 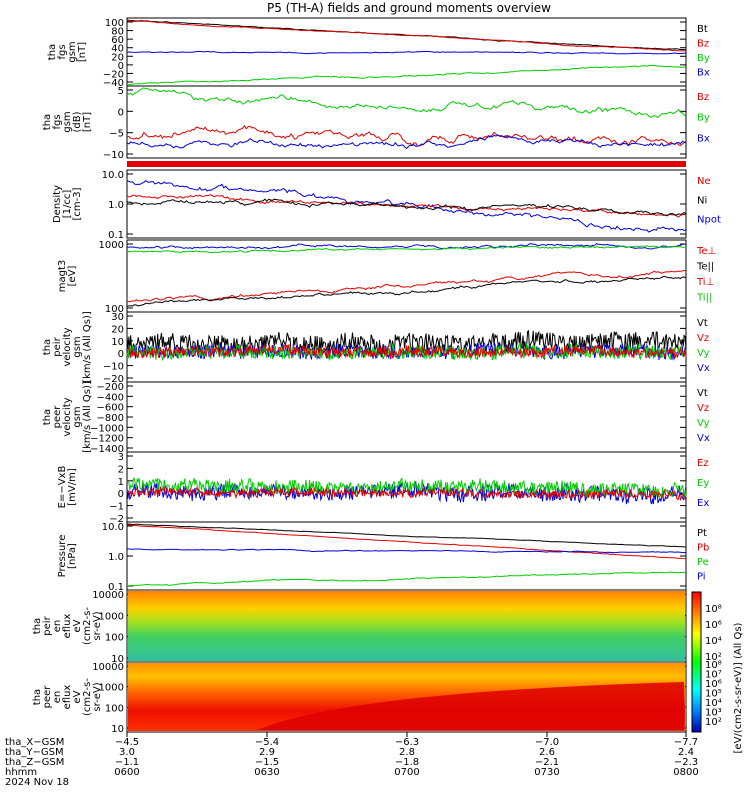 I want to click on series-tipar, so click(x=406, y=249).